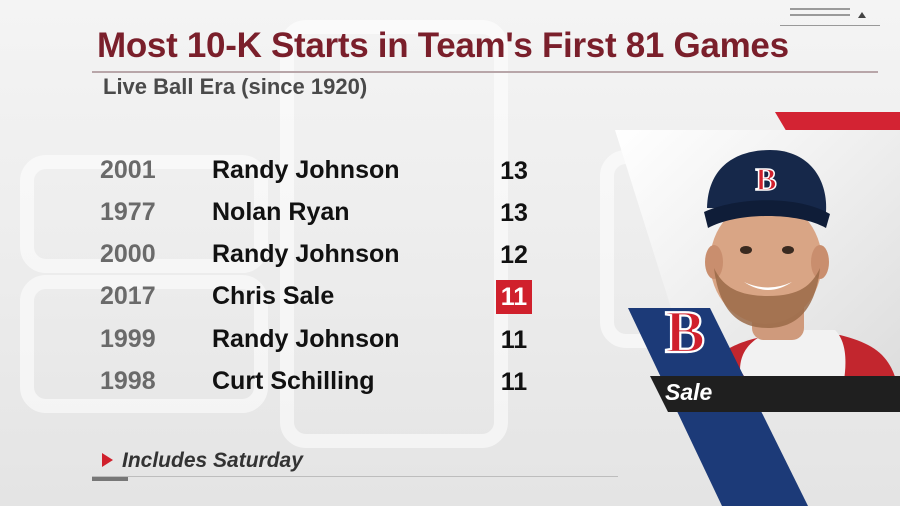  Describe the element at coordinates (281, 212) in the screenshot. I see `row-player: Nolan Ryan` at that location.